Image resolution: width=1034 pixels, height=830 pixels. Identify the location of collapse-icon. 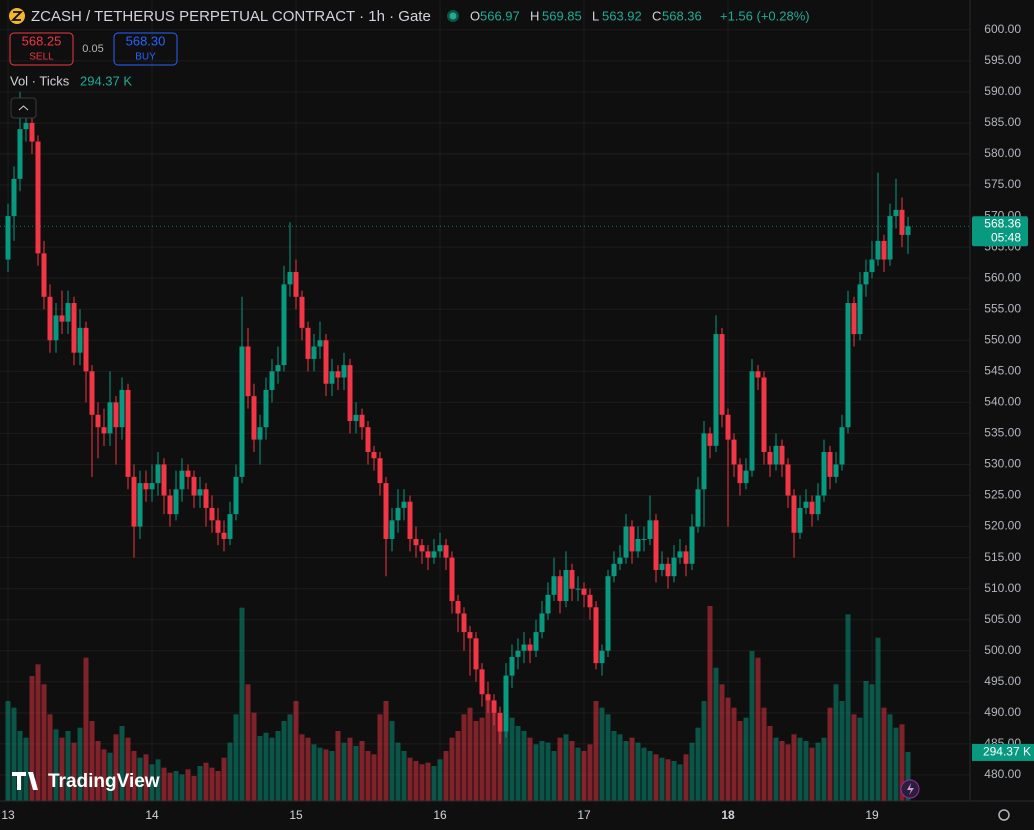
(23, 108).